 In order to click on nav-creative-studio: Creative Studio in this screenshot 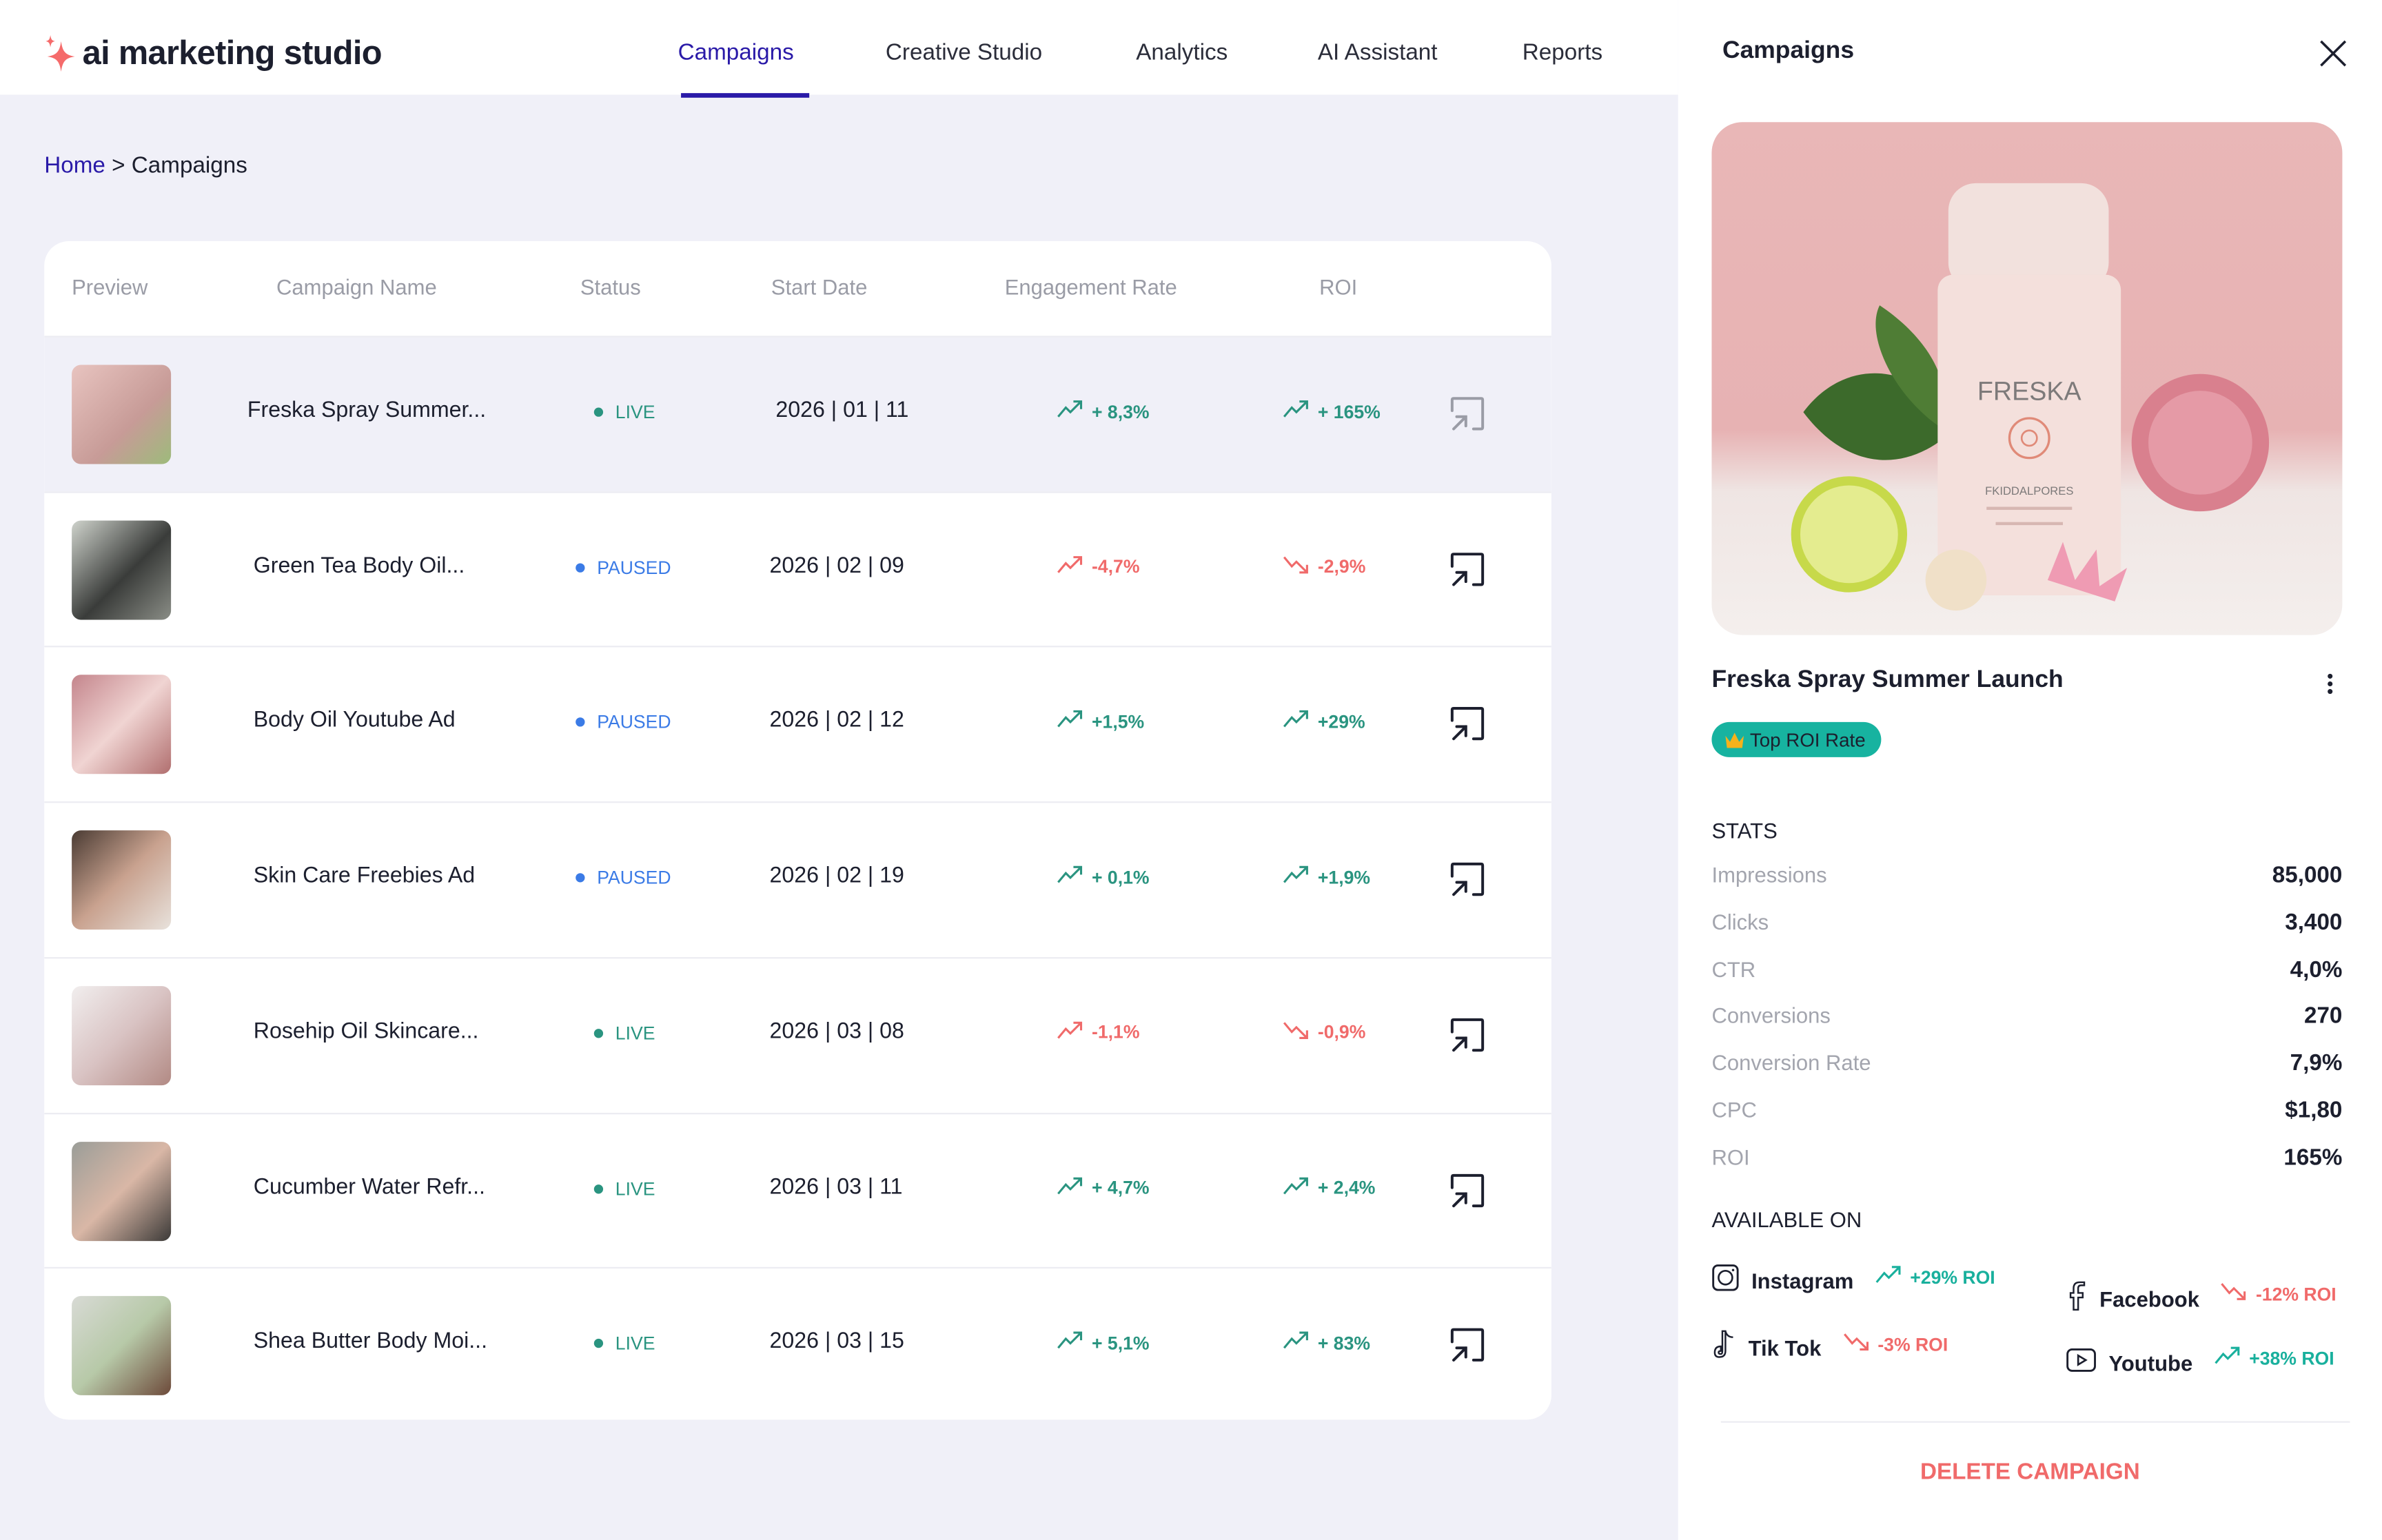, I will do `click(964, 52)`.